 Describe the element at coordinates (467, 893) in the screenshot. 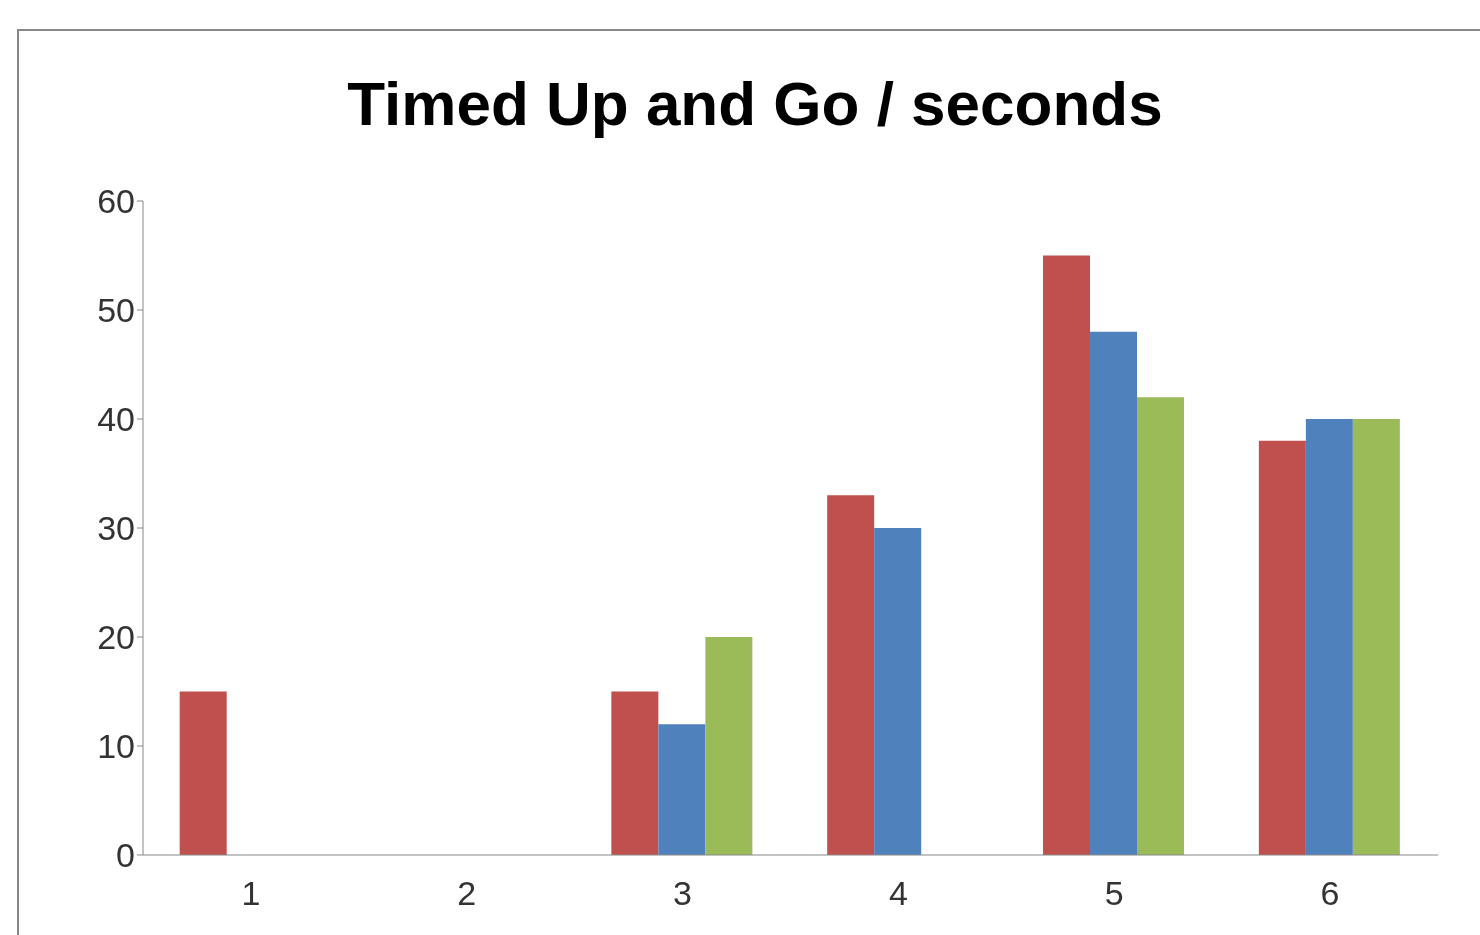

I see `x-tick-label: 2` at that location.